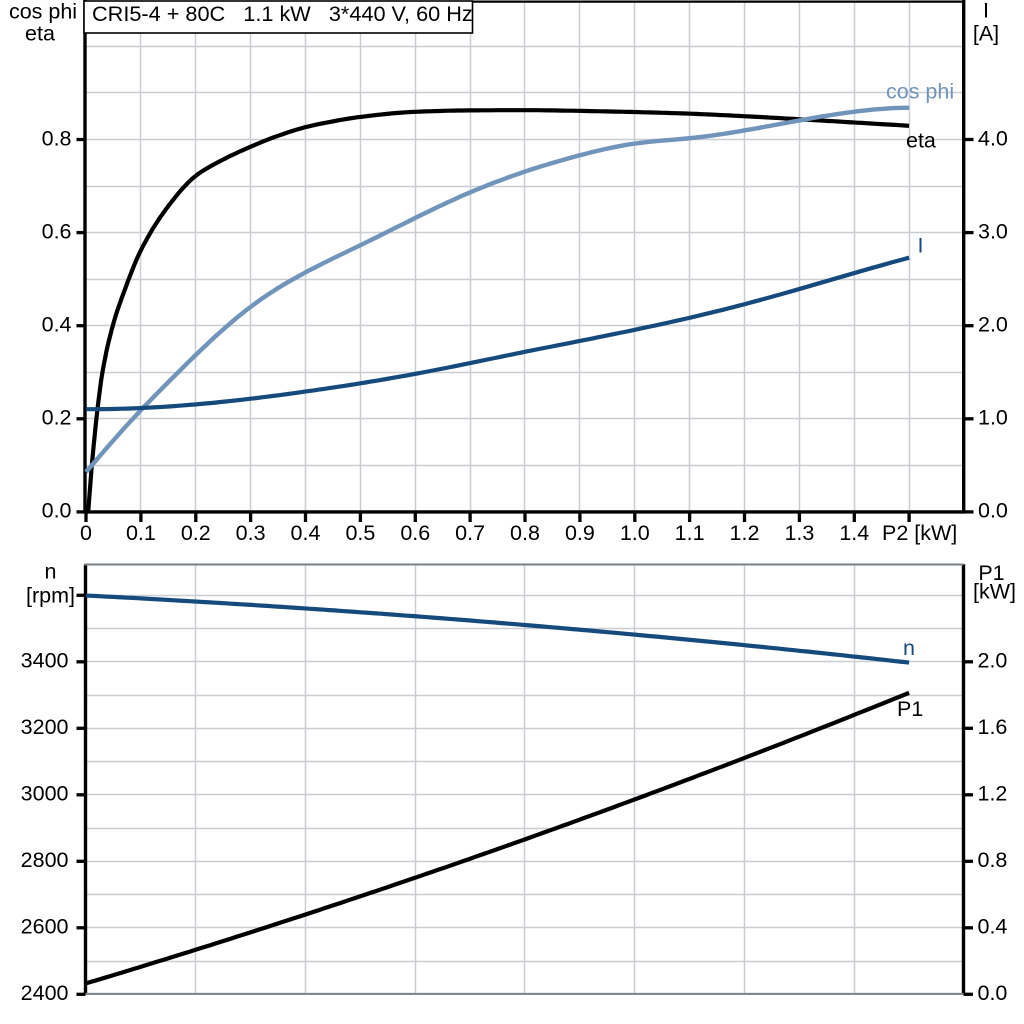 The height and width of the screenshot is (1024, 1024). What do you see at coordinates (45, 993) in the screenshot?
I see `svg-text: 2400` at bounding box center [45, 993].